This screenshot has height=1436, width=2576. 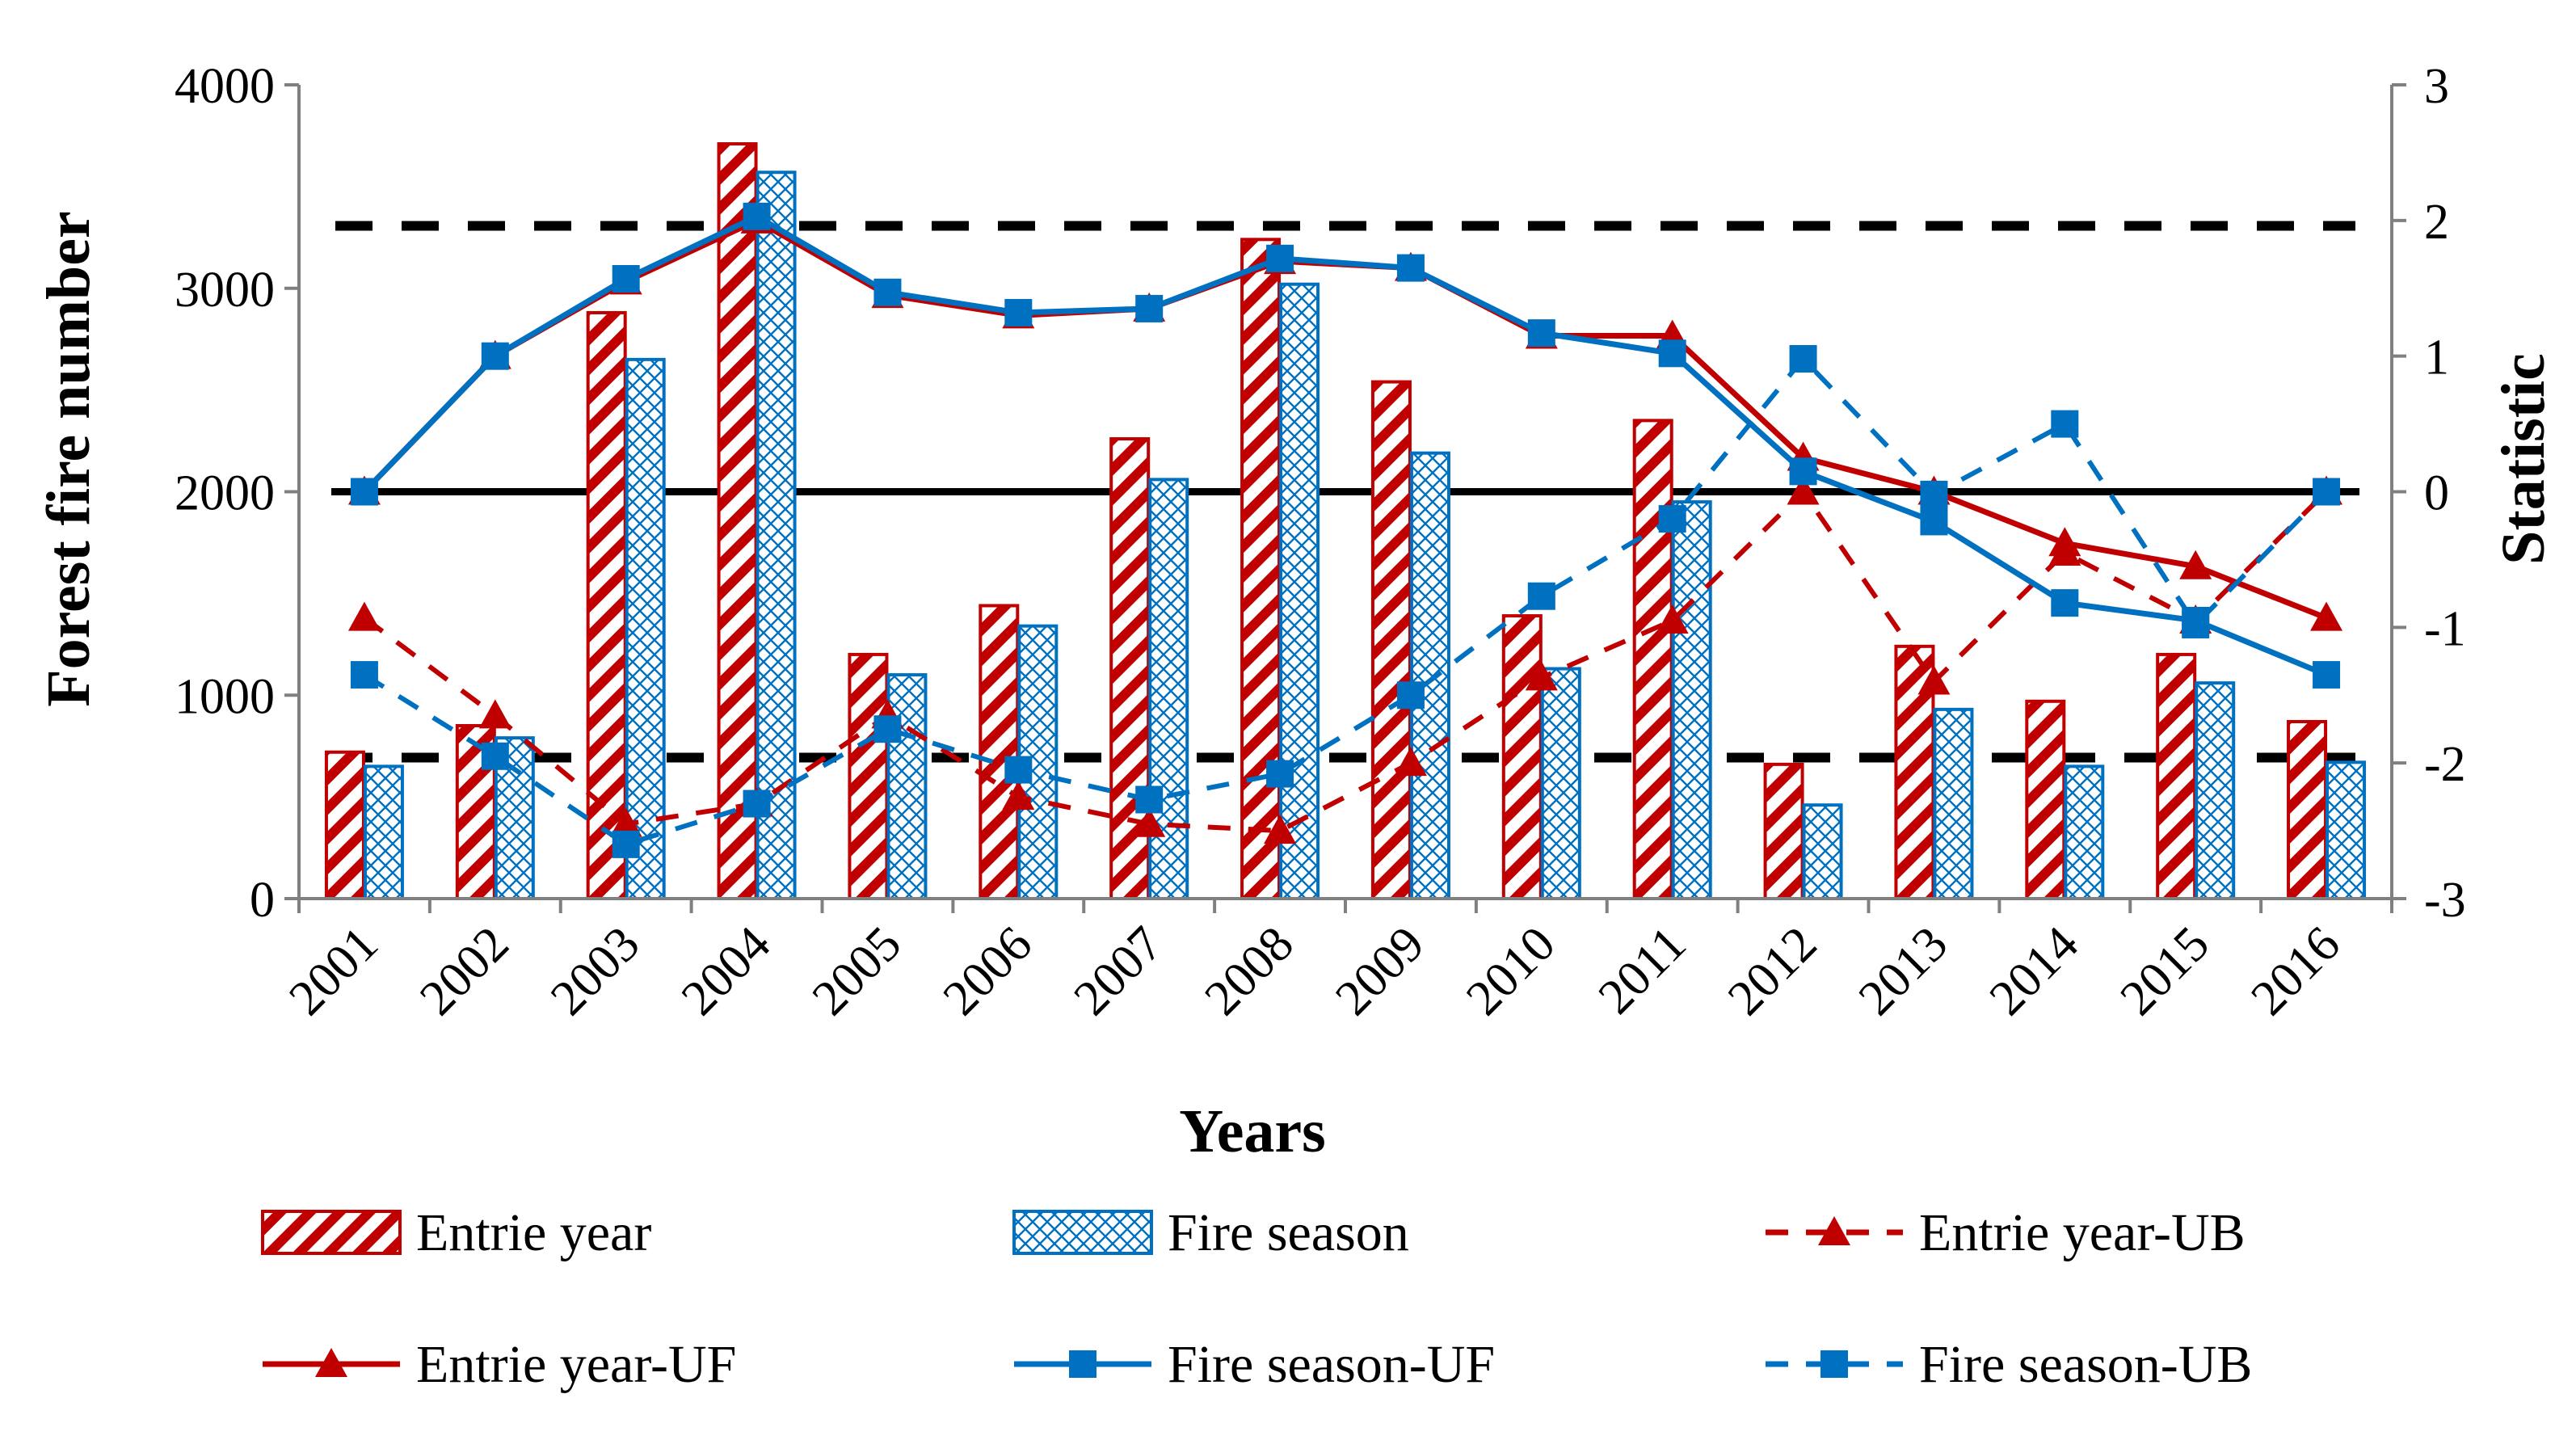 What do you see at coordinates (2195, 564) in the screenshot?
I see `point-entrie-year-uf-2015` at bounding box center [2195, 564].